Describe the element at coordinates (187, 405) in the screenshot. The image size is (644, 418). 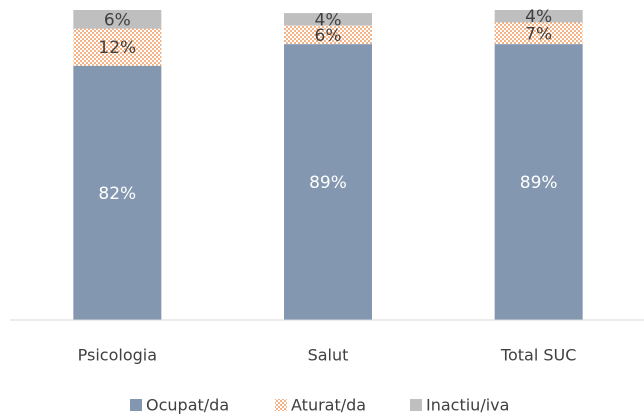
I see `legend-label: Ocupat/da` at that location.